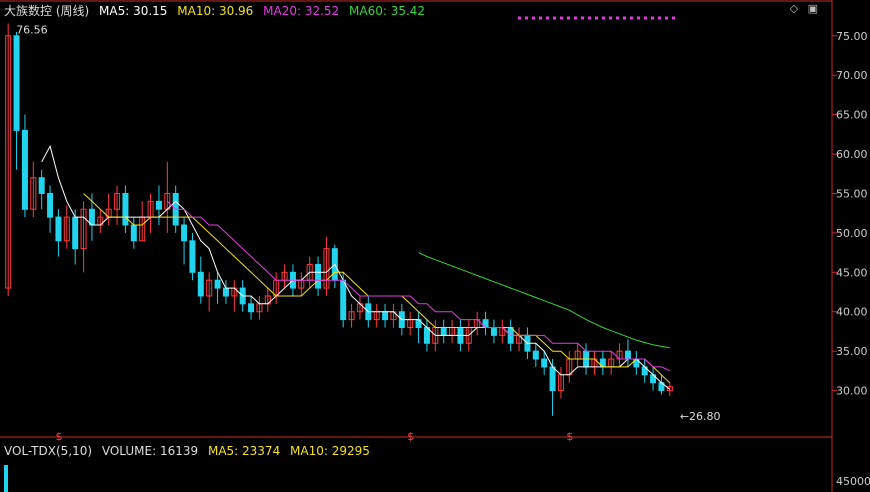 The width and height of the screenshot is (870, 492). Describe the element at coordinates (544, 300) in the screenshot. I see `ma-line-ma60` at that location.